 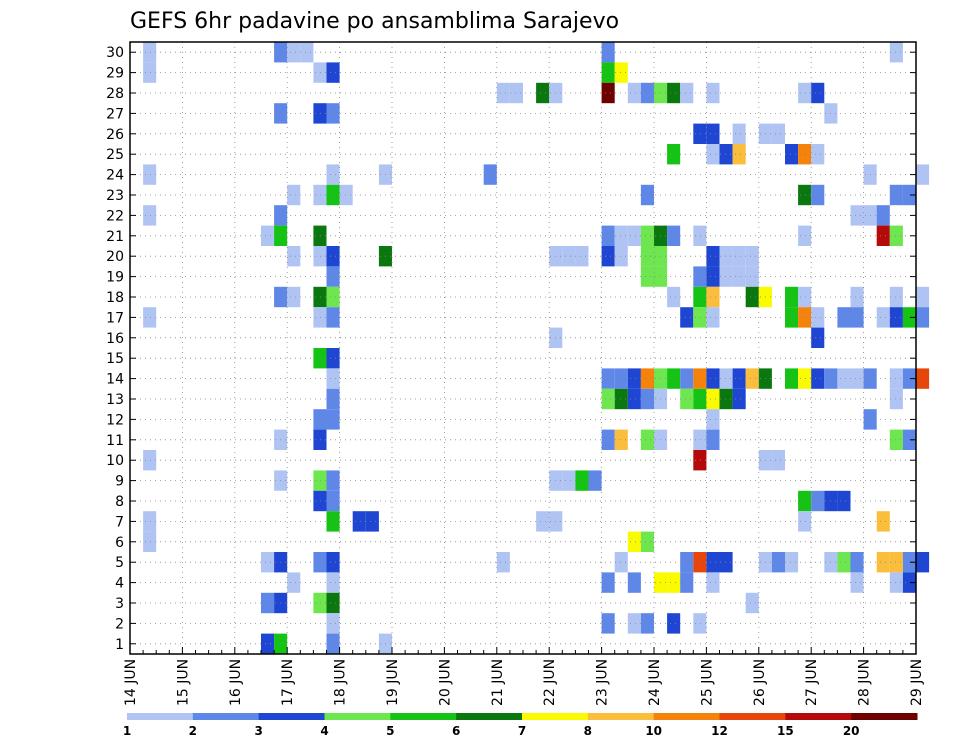 What do you see at coordinates (917, 682) in the screenshot?
I see `x-tick-label: 29 JUN` at bounding box center [917, 682].